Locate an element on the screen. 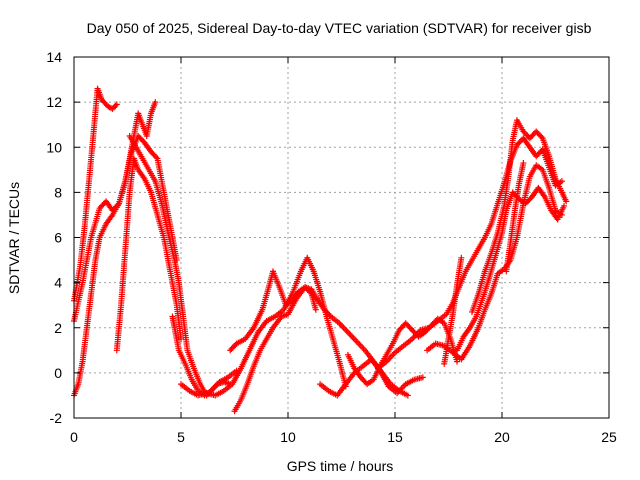  y-tick-labels: -2 0 2 4 6 8 10 12 14 is located at coordinates (54, 237).